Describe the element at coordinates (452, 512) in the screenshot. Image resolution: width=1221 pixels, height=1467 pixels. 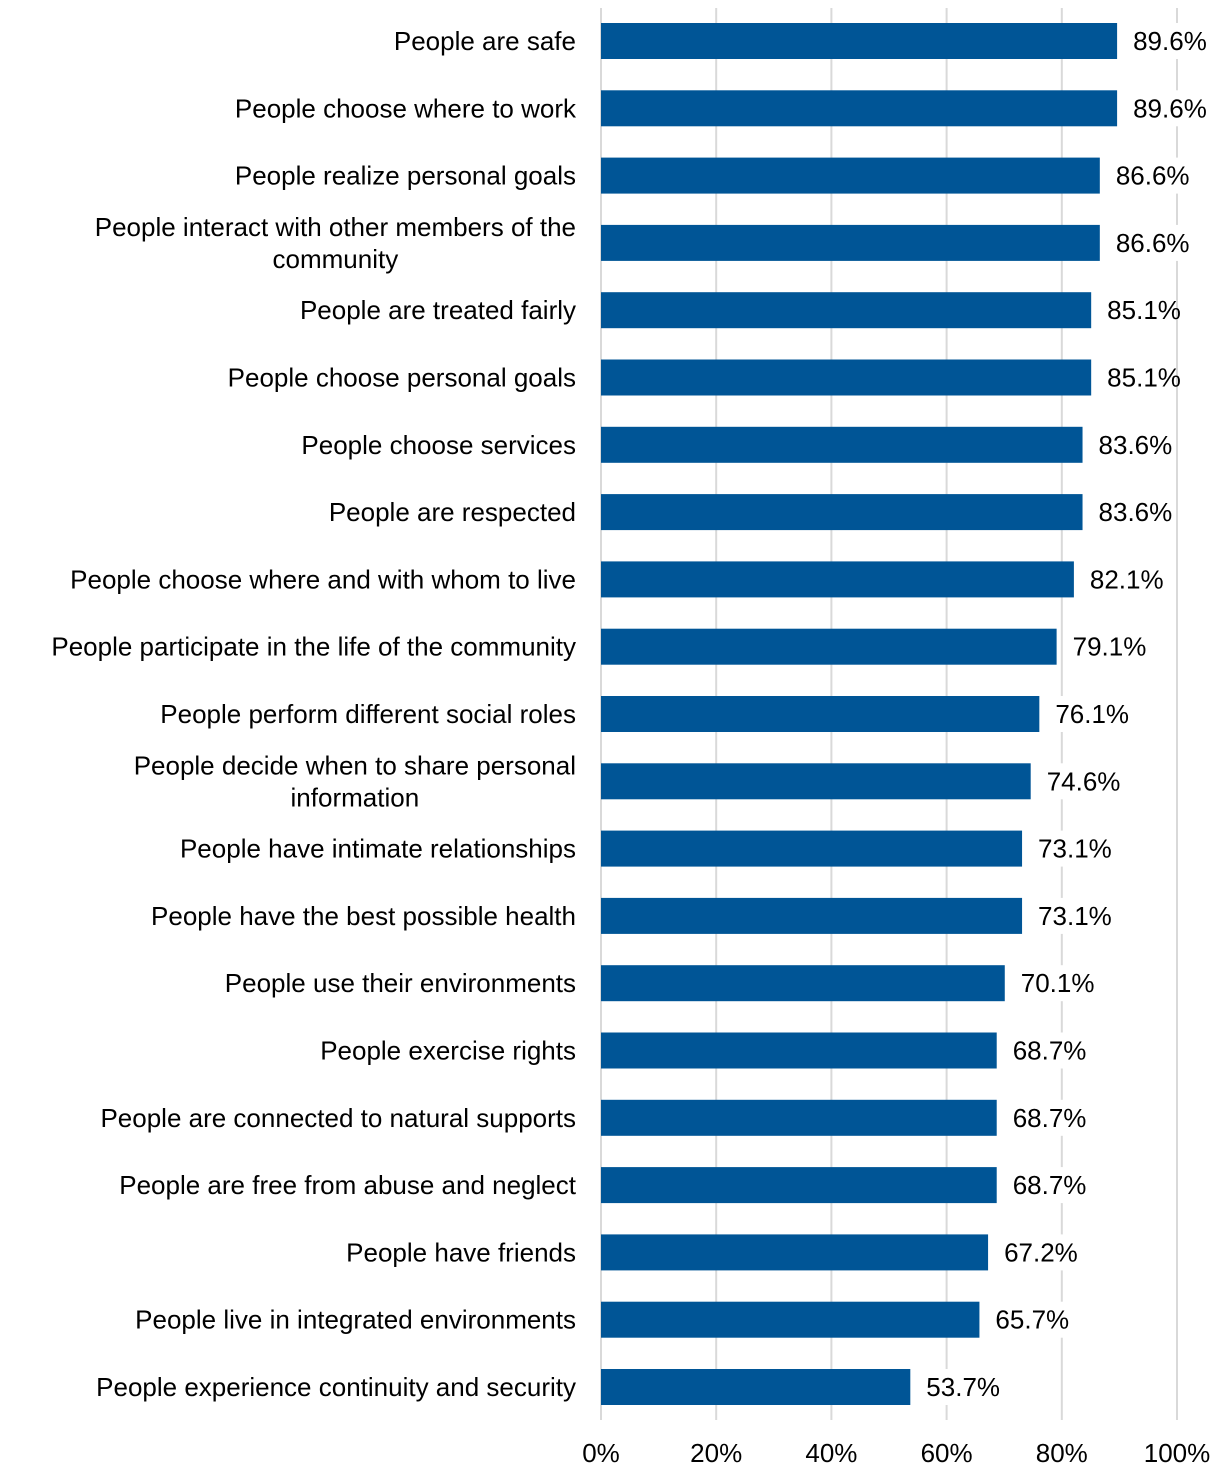
I see `category-label: People are respected` at that location.